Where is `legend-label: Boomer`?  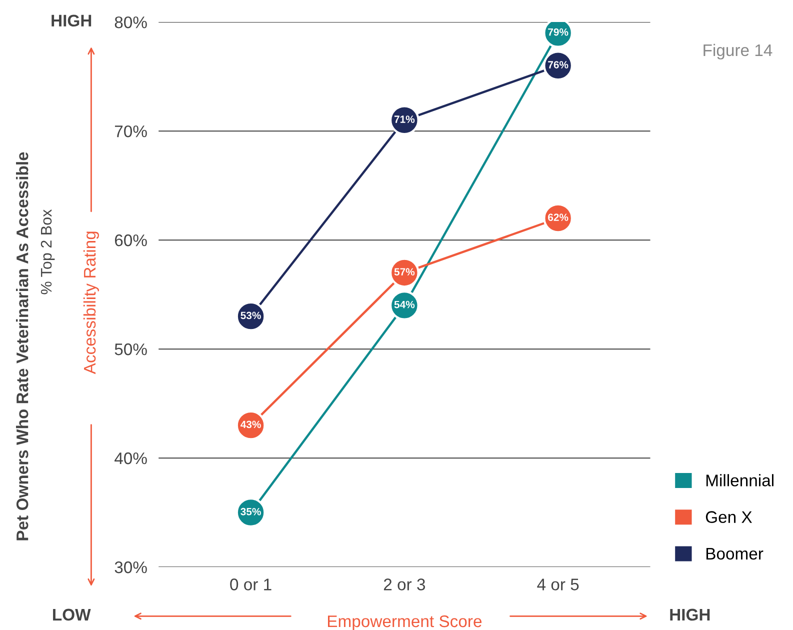
legend-label: Boomer is located at coordinates (735, 554).